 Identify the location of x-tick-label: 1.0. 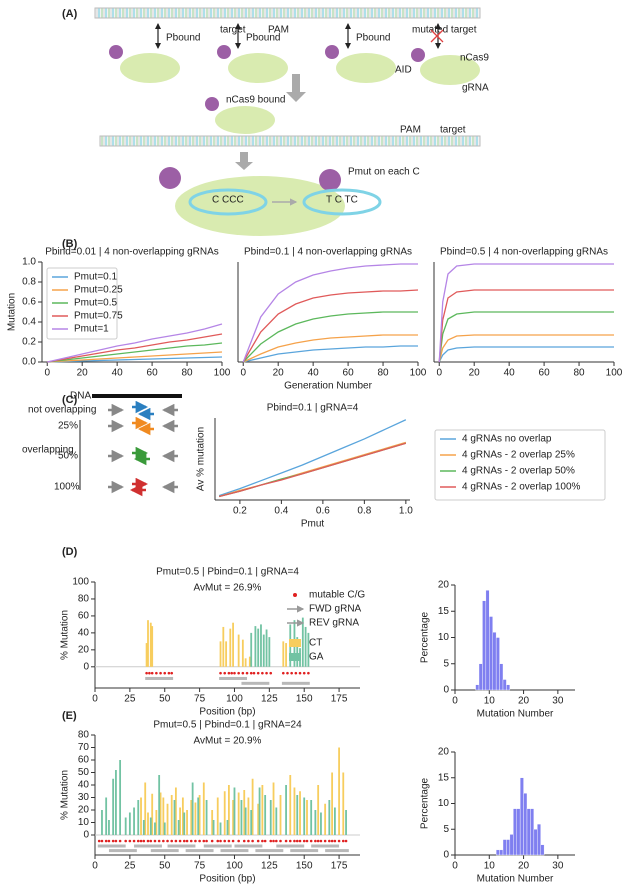
(406, 511).